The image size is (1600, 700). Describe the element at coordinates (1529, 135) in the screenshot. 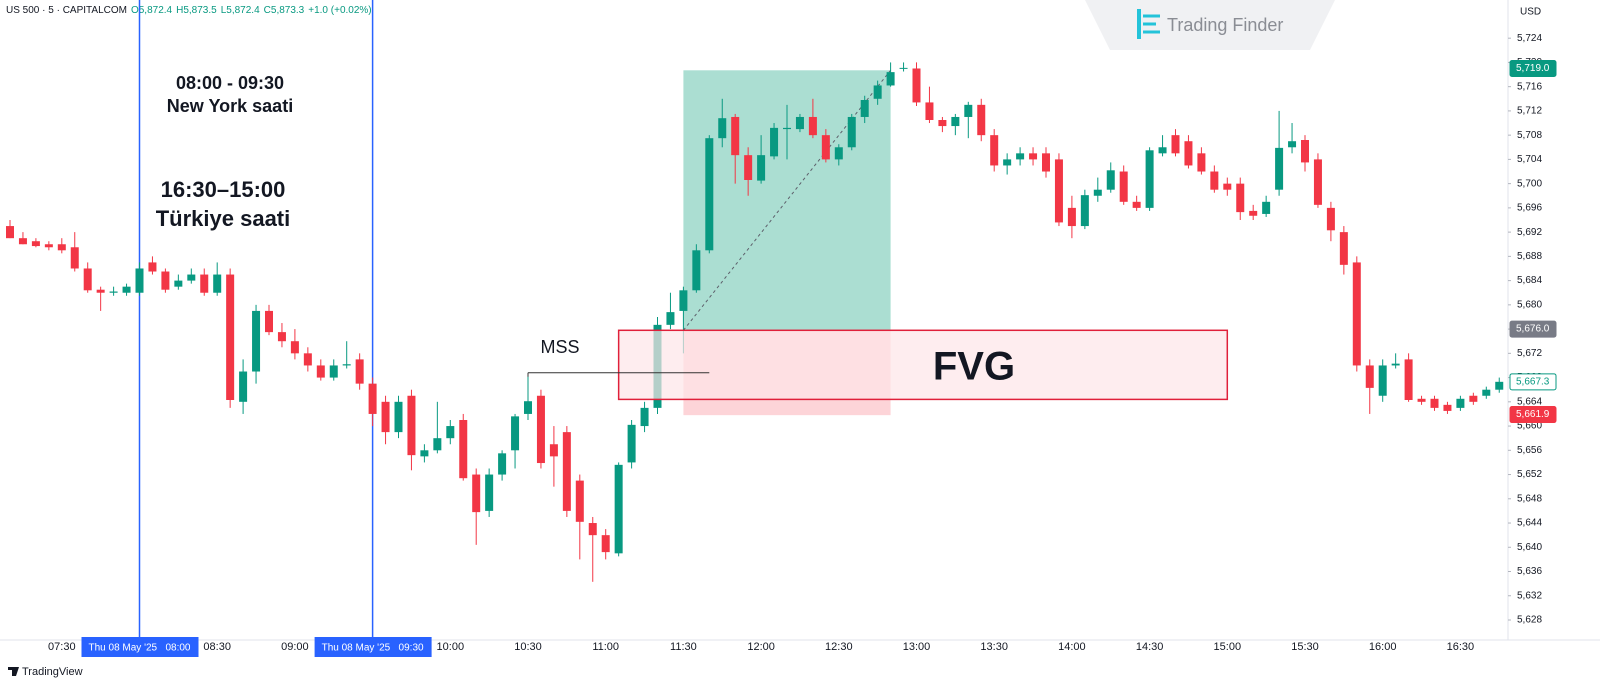

I see `y-tick-label: 5,708` at that location.